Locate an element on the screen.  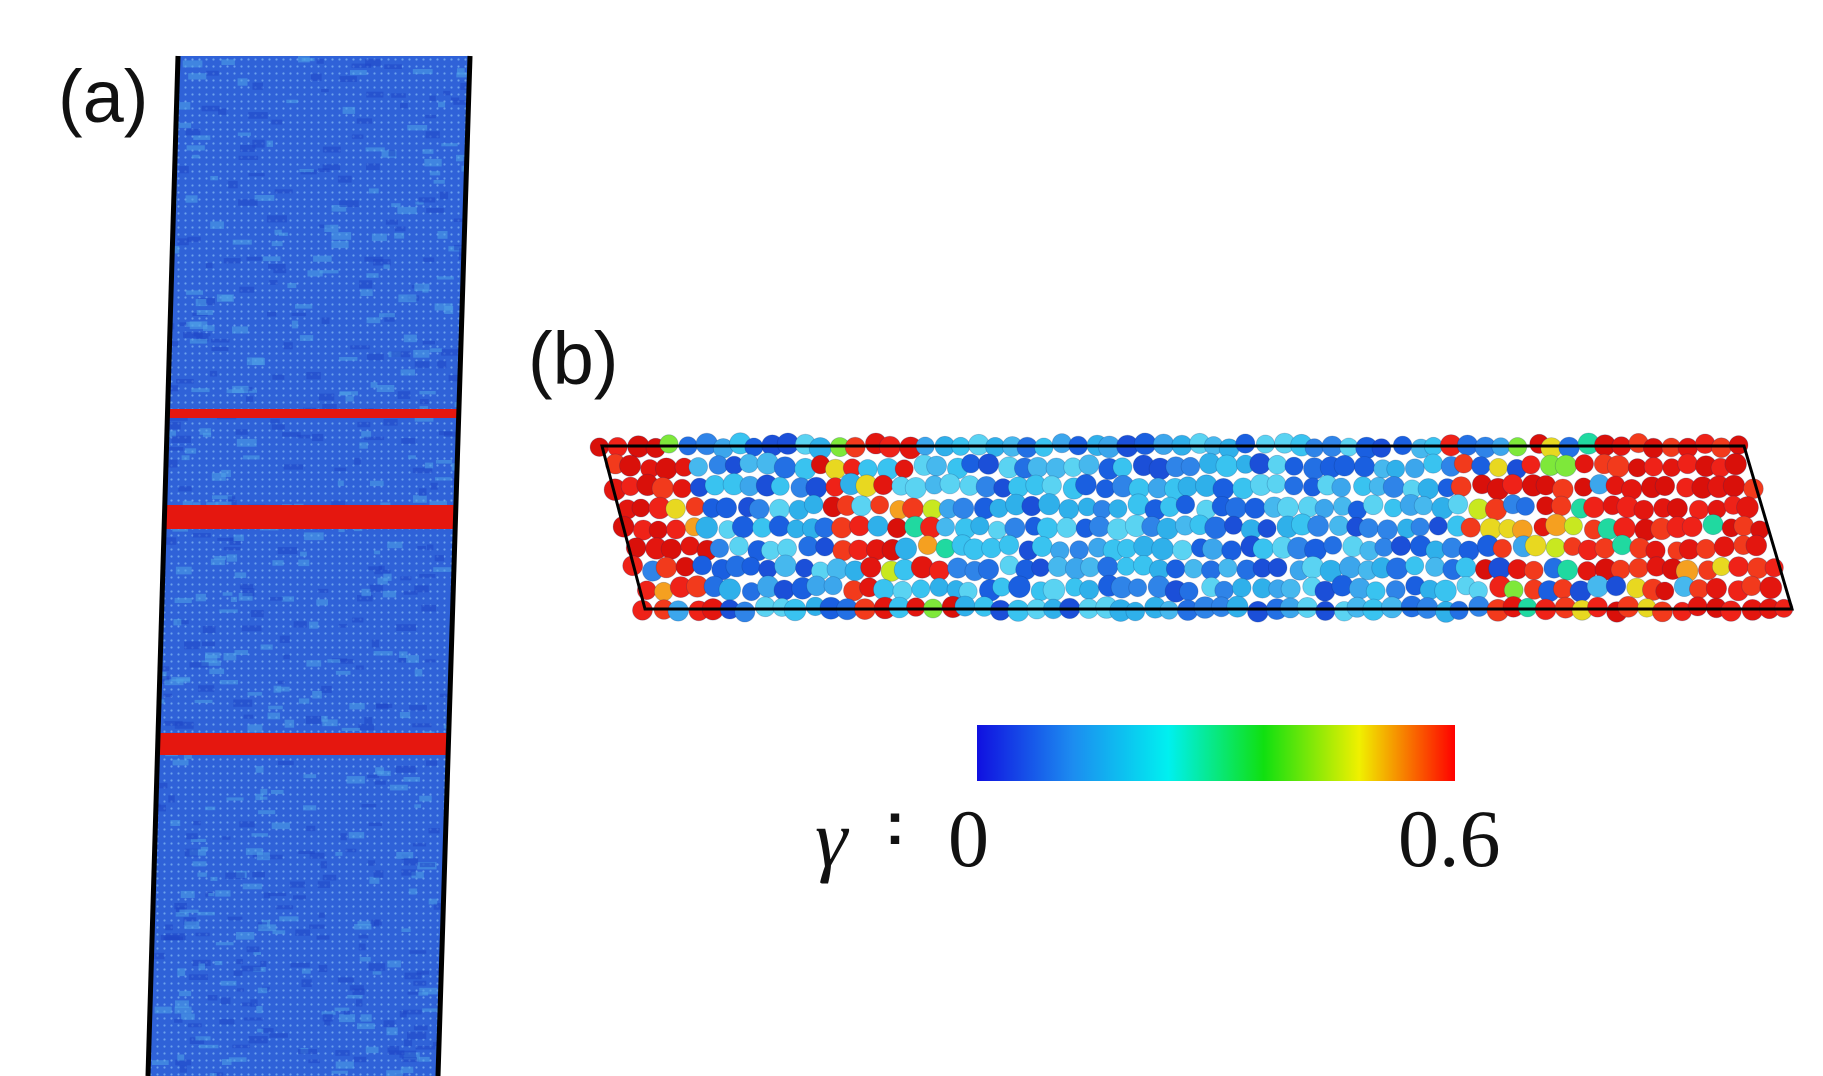
panel-b-cell-outline is located at coordinates (1197, 527).